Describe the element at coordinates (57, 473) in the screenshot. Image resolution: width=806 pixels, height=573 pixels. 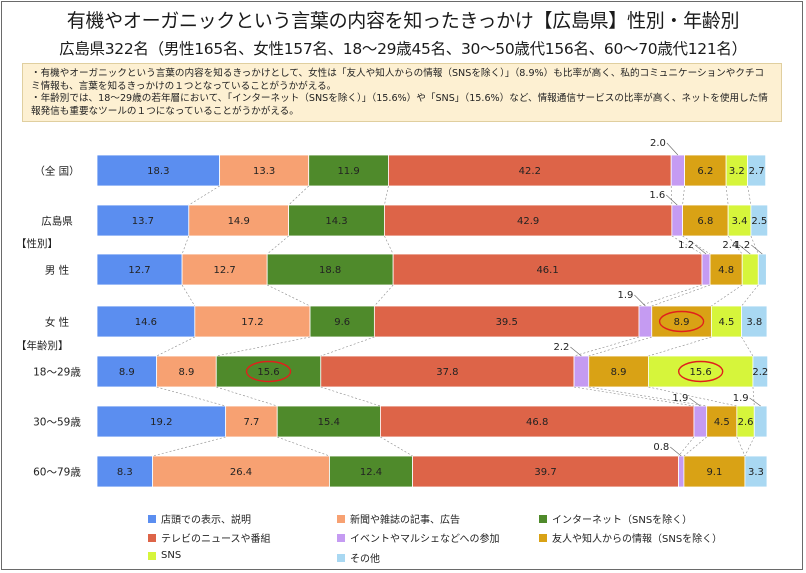
I see `row-label: 60〜79歳` at that location.